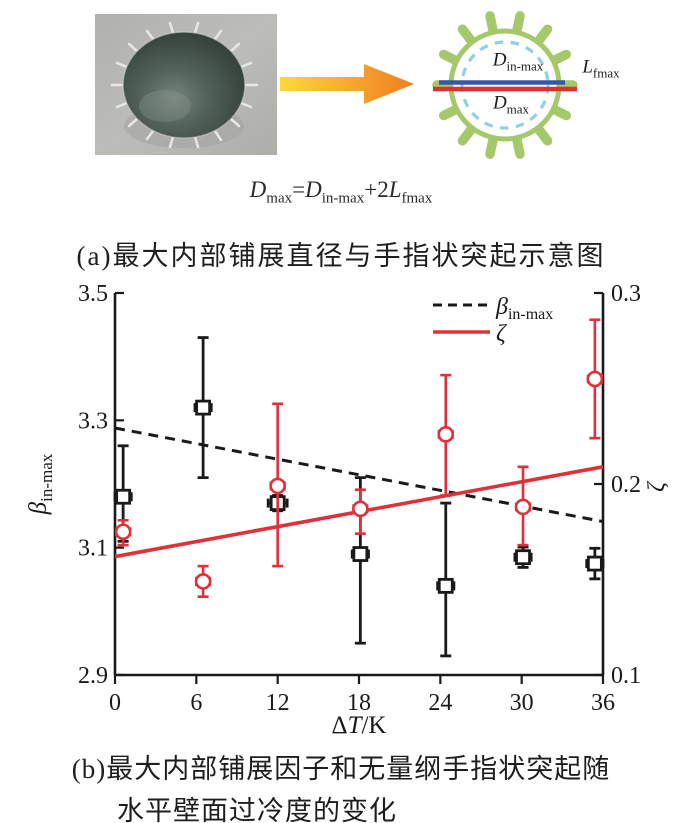 The image size is (682, 823). I want to click on x-axis-label: ΔT/K, so click(359, 725).